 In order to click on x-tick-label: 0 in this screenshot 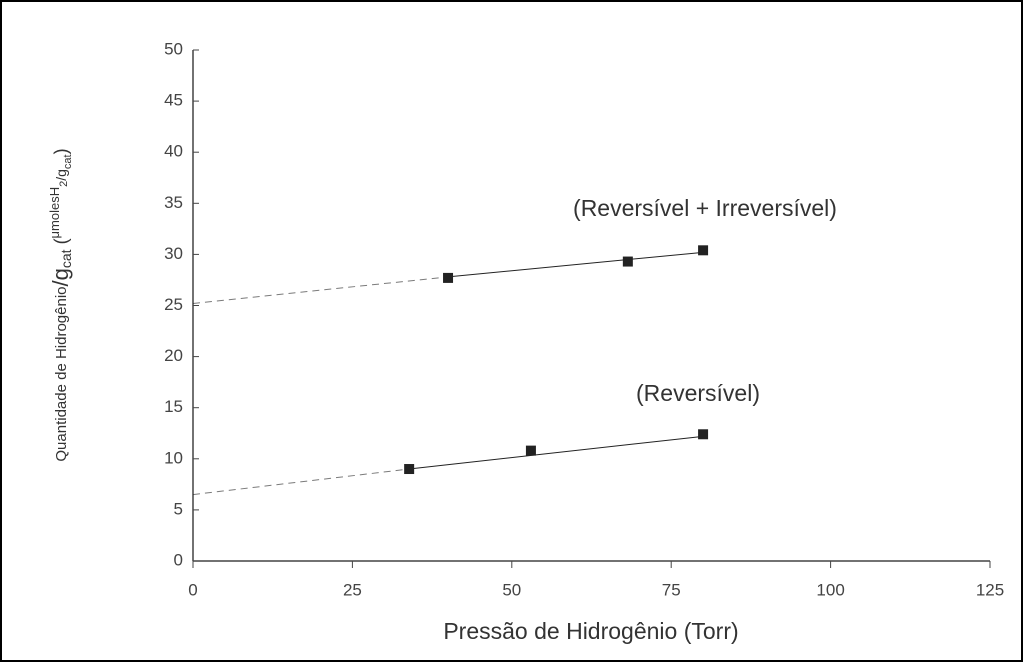, I will do `click(192, 589)`.